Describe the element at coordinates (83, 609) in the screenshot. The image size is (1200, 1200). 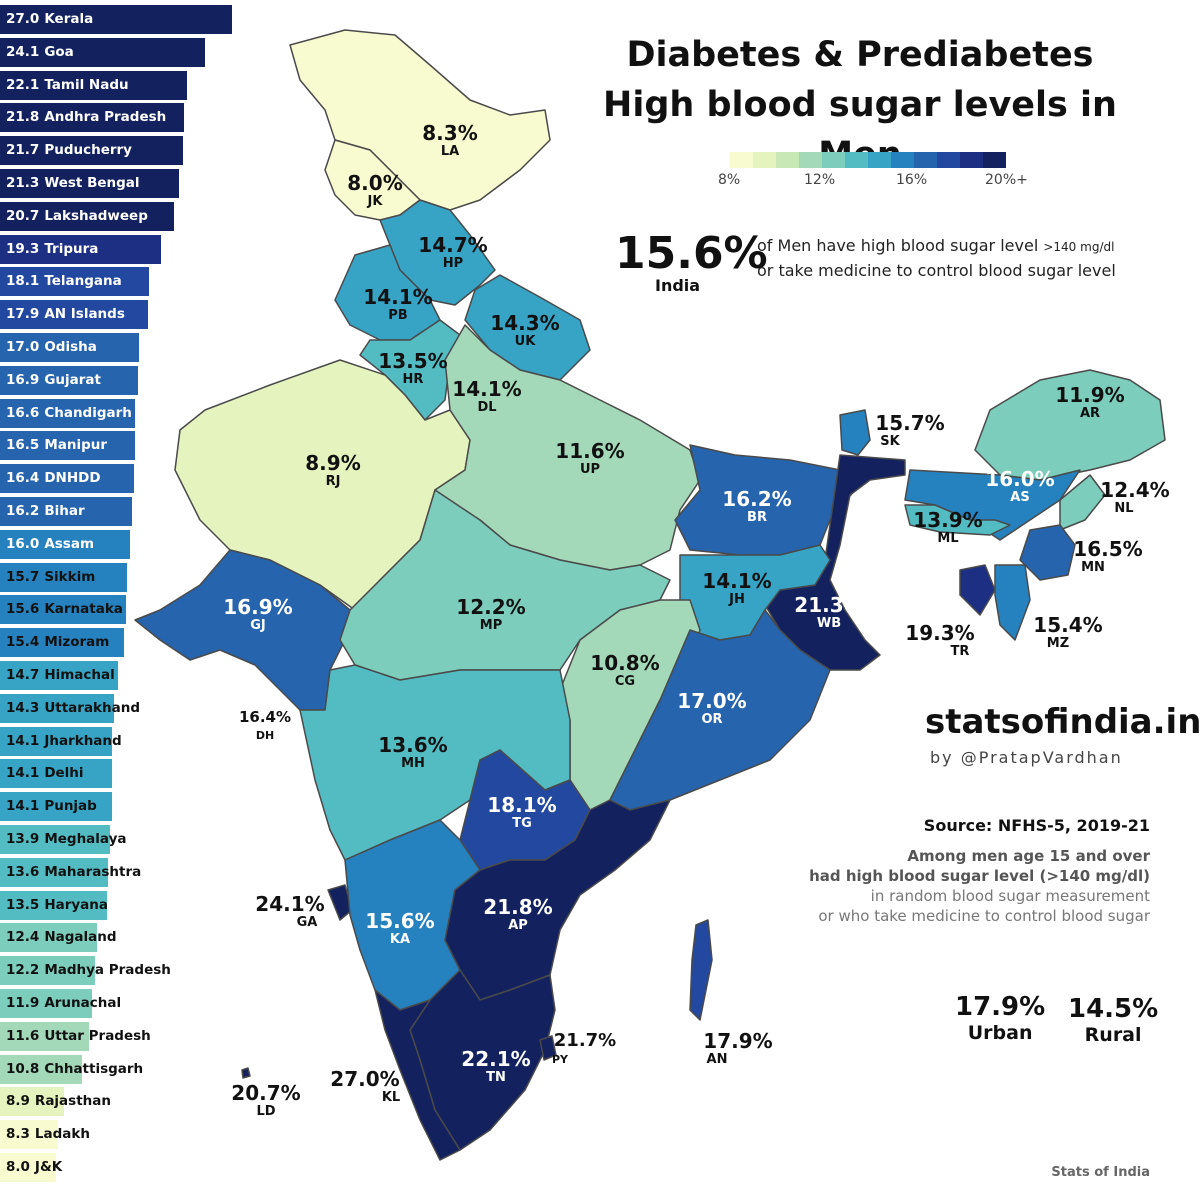
I see `ranking-bar-name: Karnataka` at that location.